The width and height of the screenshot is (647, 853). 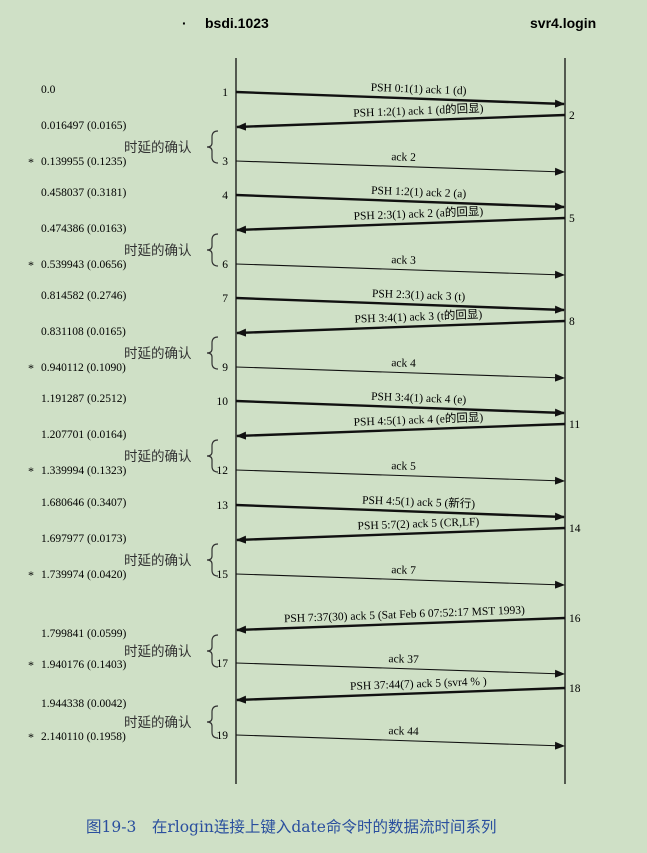 I want to click on segment-10: 10 PSH 3:4(1) ack 4 (e), so click(x=391, y=404).